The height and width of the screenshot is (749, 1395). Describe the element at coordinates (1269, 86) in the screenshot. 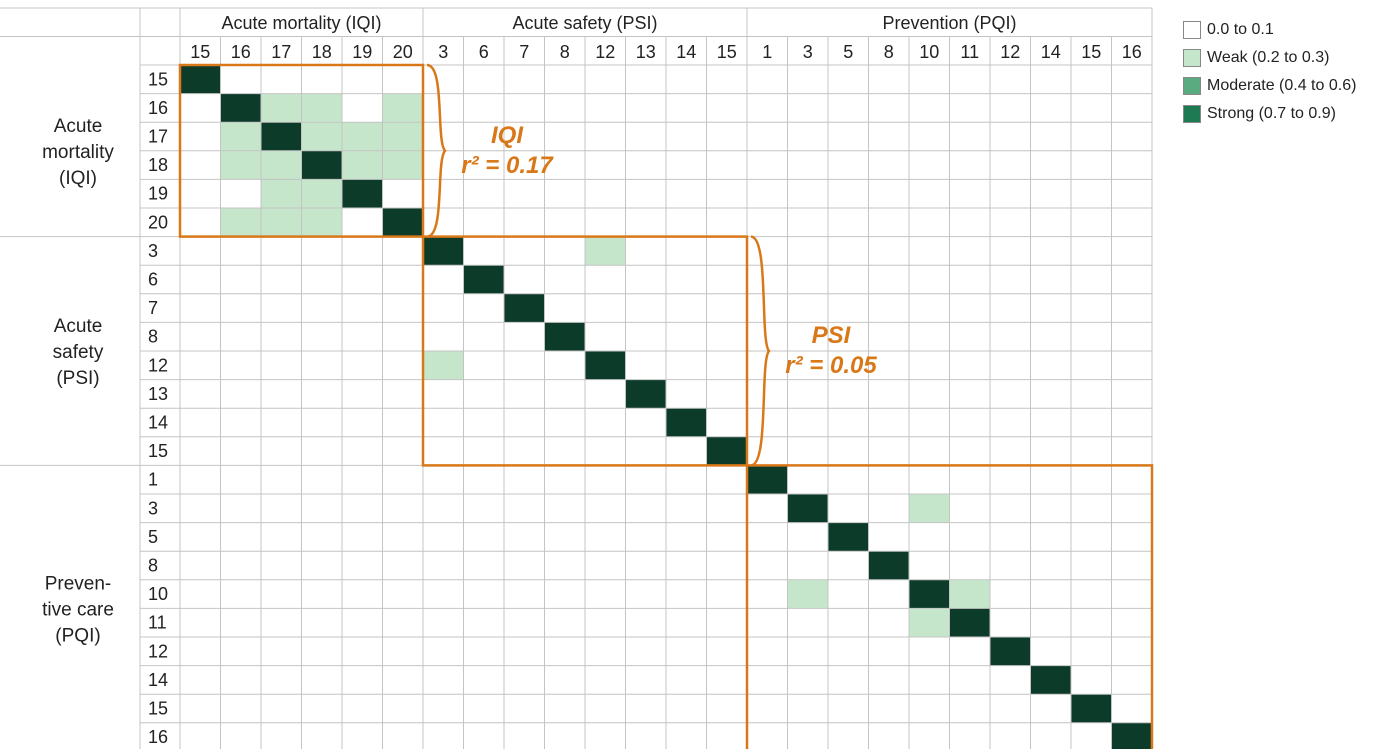

I see `legend-item-moderate: Moderate (0.4 to 0.6)` at that location.